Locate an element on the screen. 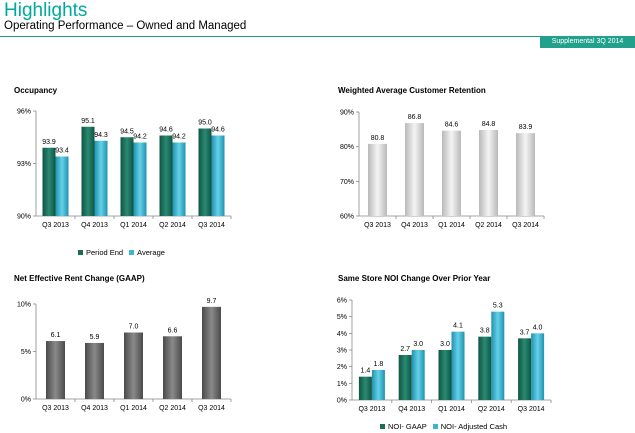 Image resolution: width=635 pixels, height=433 pixels. retention-x-tick-label: Q3 2013 is located at coordinates (377, 225).